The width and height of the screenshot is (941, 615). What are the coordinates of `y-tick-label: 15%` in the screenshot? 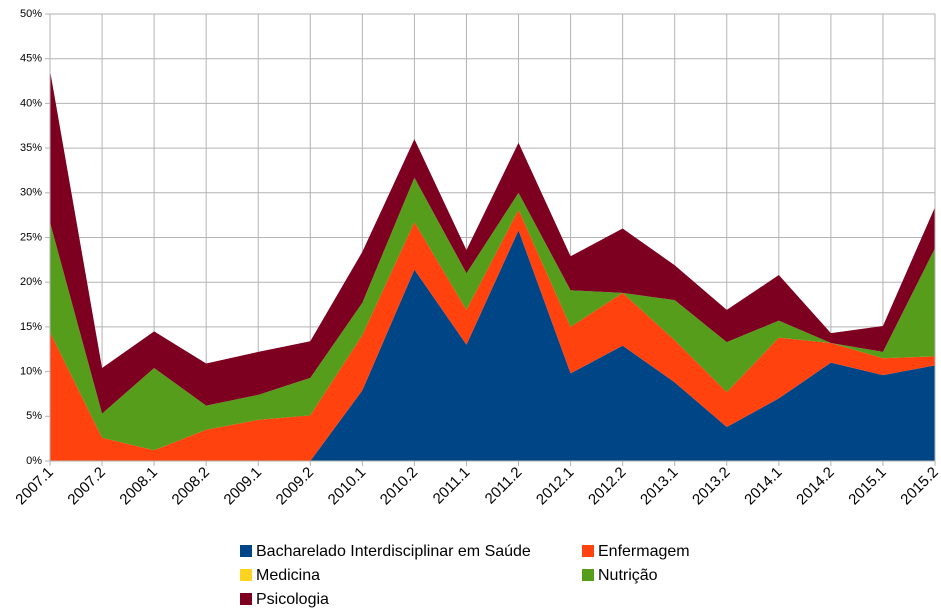 It's located at (31, 327).